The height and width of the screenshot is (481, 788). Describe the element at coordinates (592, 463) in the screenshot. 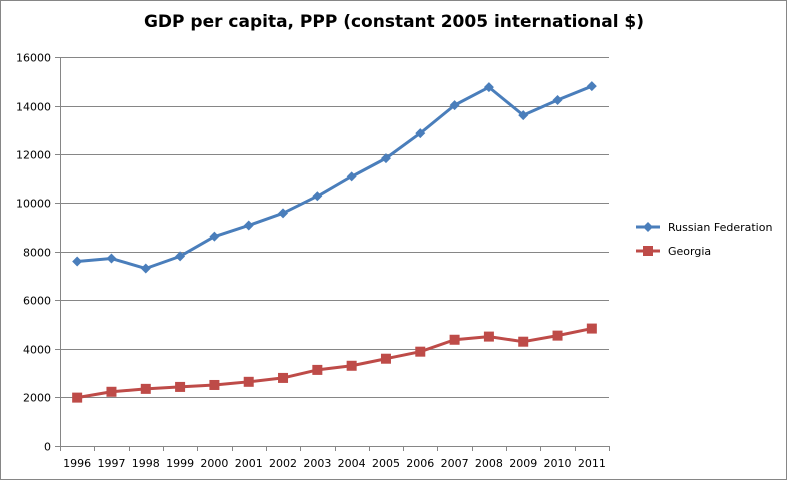

I see `x-tick-label: 2011` at that location.